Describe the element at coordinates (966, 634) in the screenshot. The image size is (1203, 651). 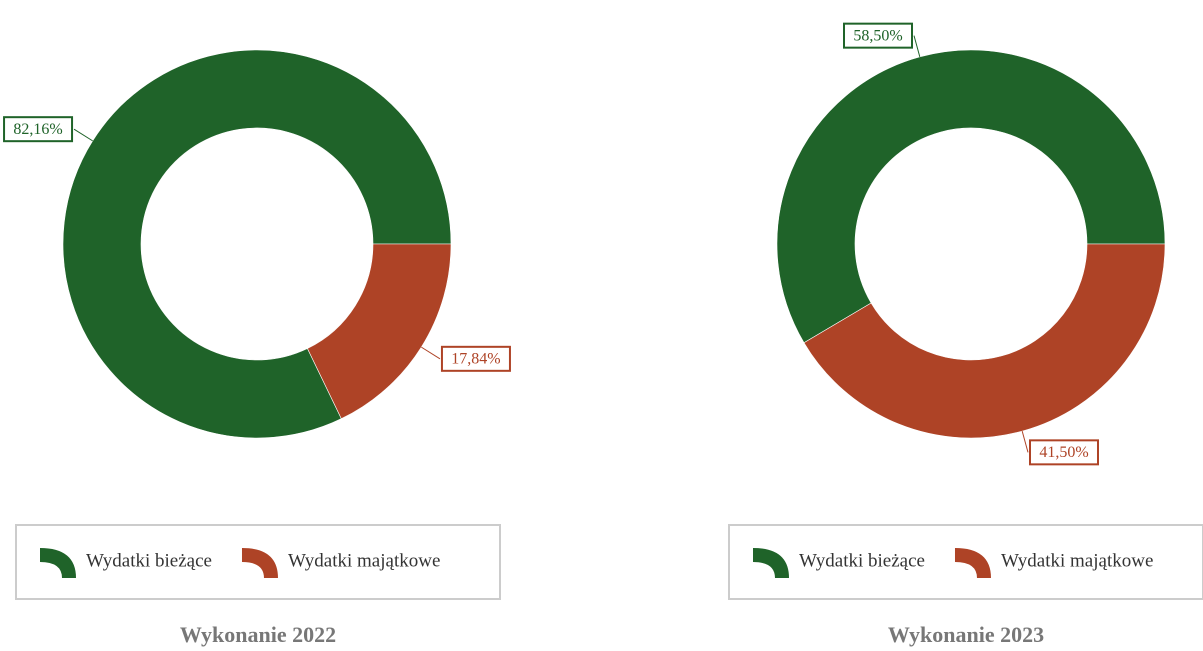
I see `chart-title: Wykonanie 2023` at that location.